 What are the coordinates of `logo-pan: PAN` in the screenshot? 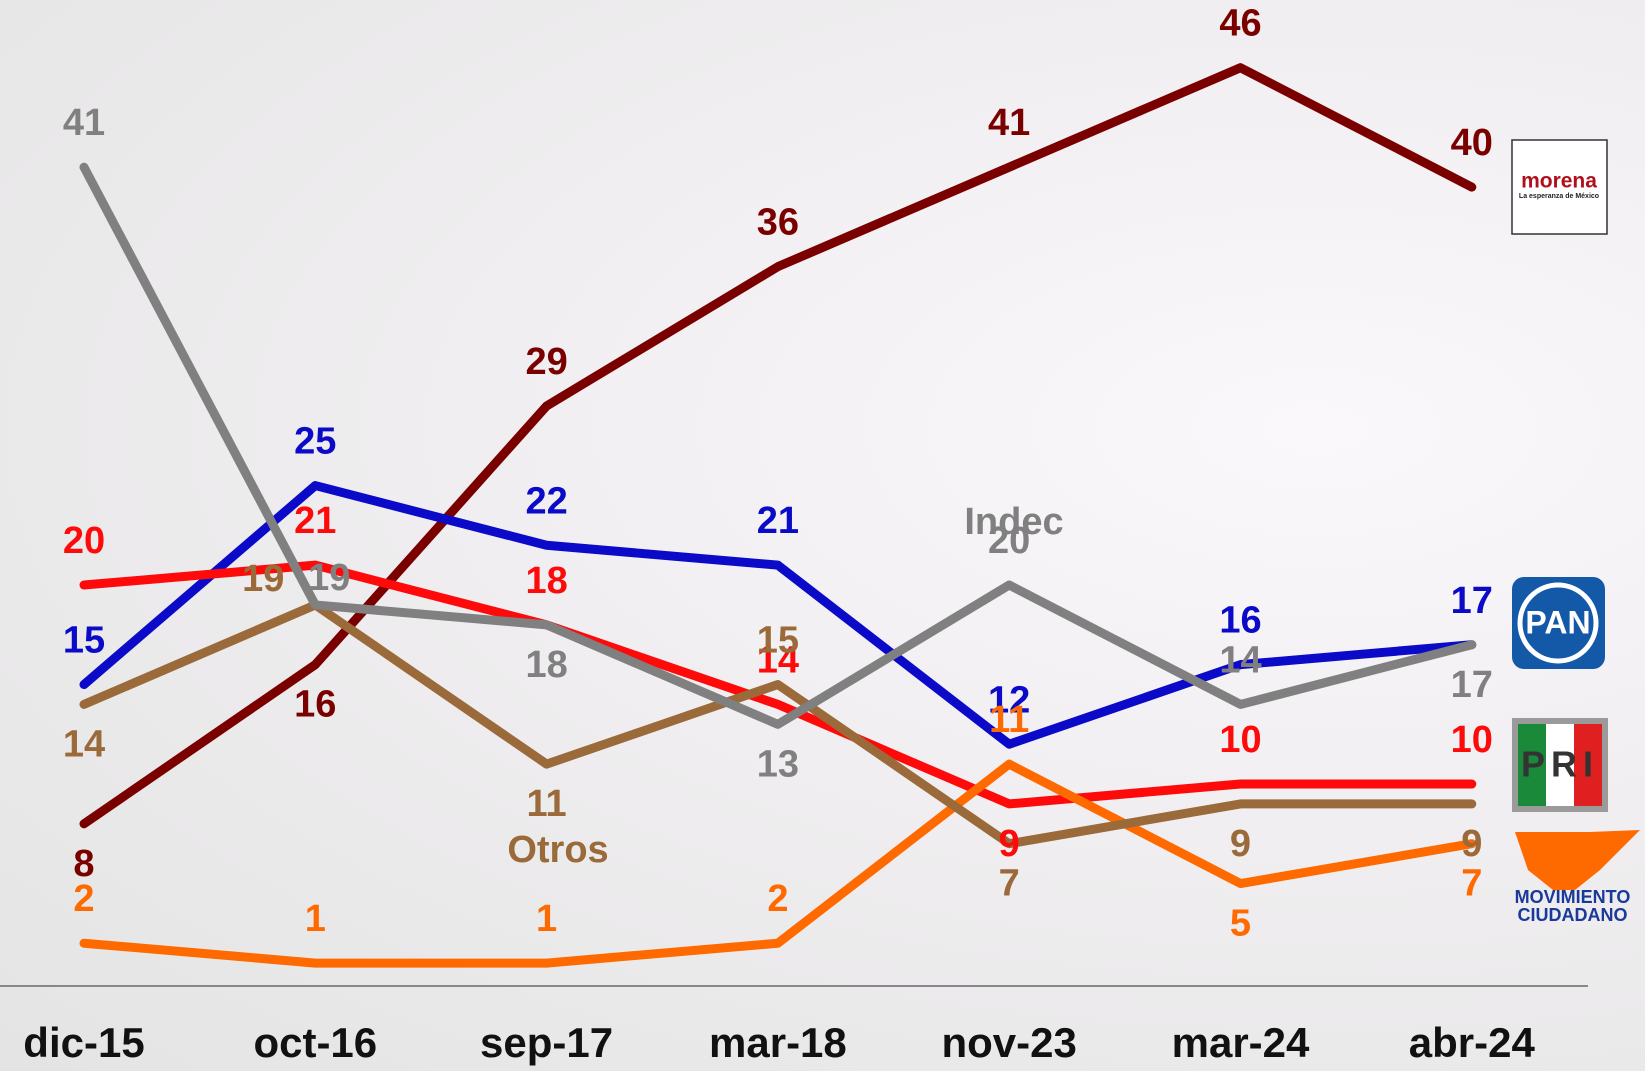 It's located at (1558, 623).